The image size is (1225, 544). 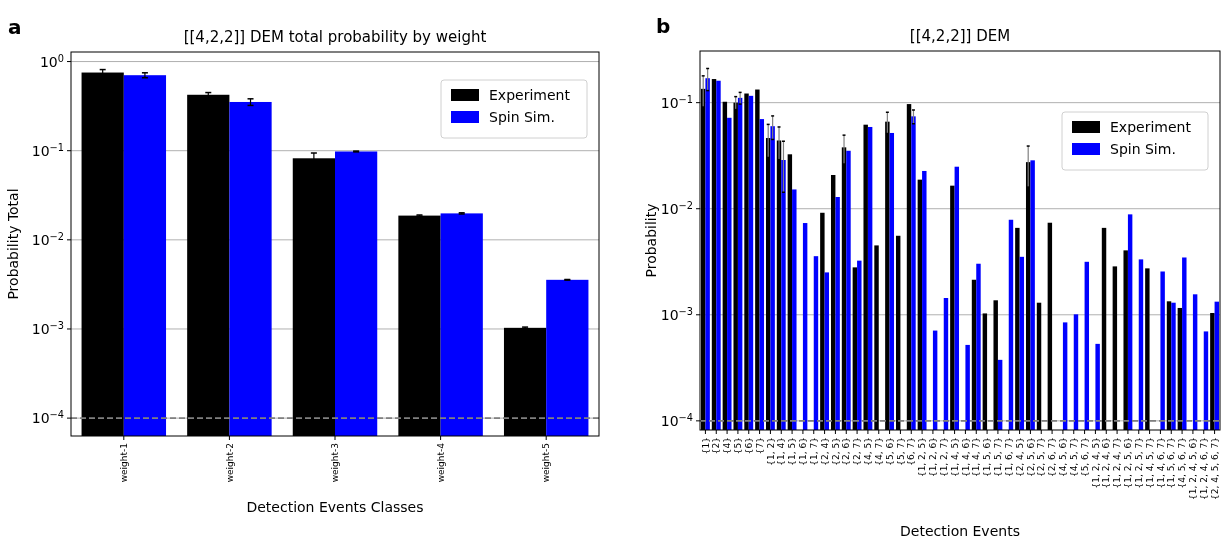 What do you see at coordinates (943, 457) in the screenshot?
I see `x-tick-label: {1, 2, 7}` at bounding box center [943, 457].